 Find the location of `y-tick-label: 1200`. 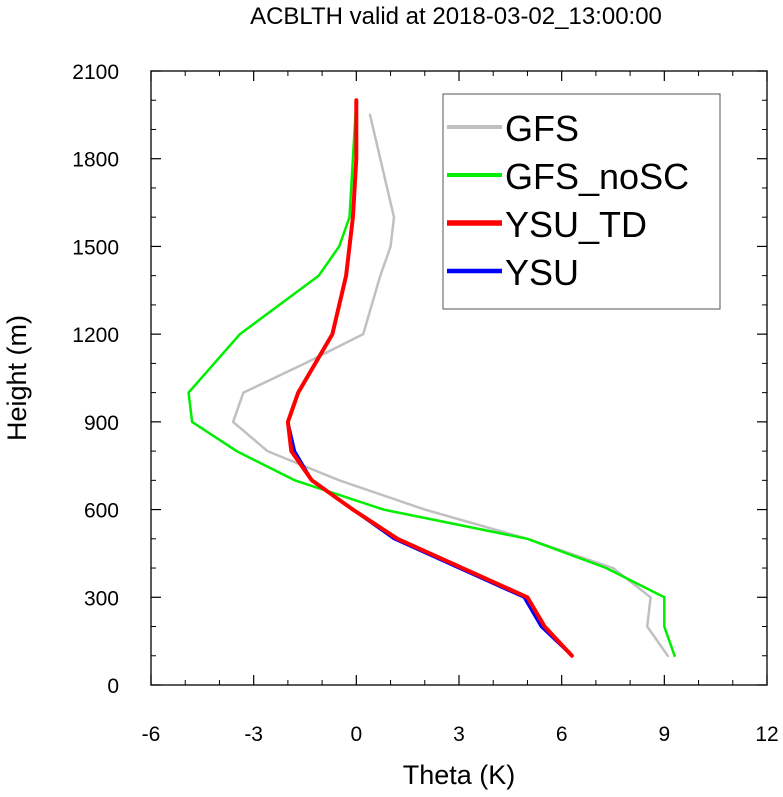

y-tick-label: 1200 is located at coordinates (95, 335).